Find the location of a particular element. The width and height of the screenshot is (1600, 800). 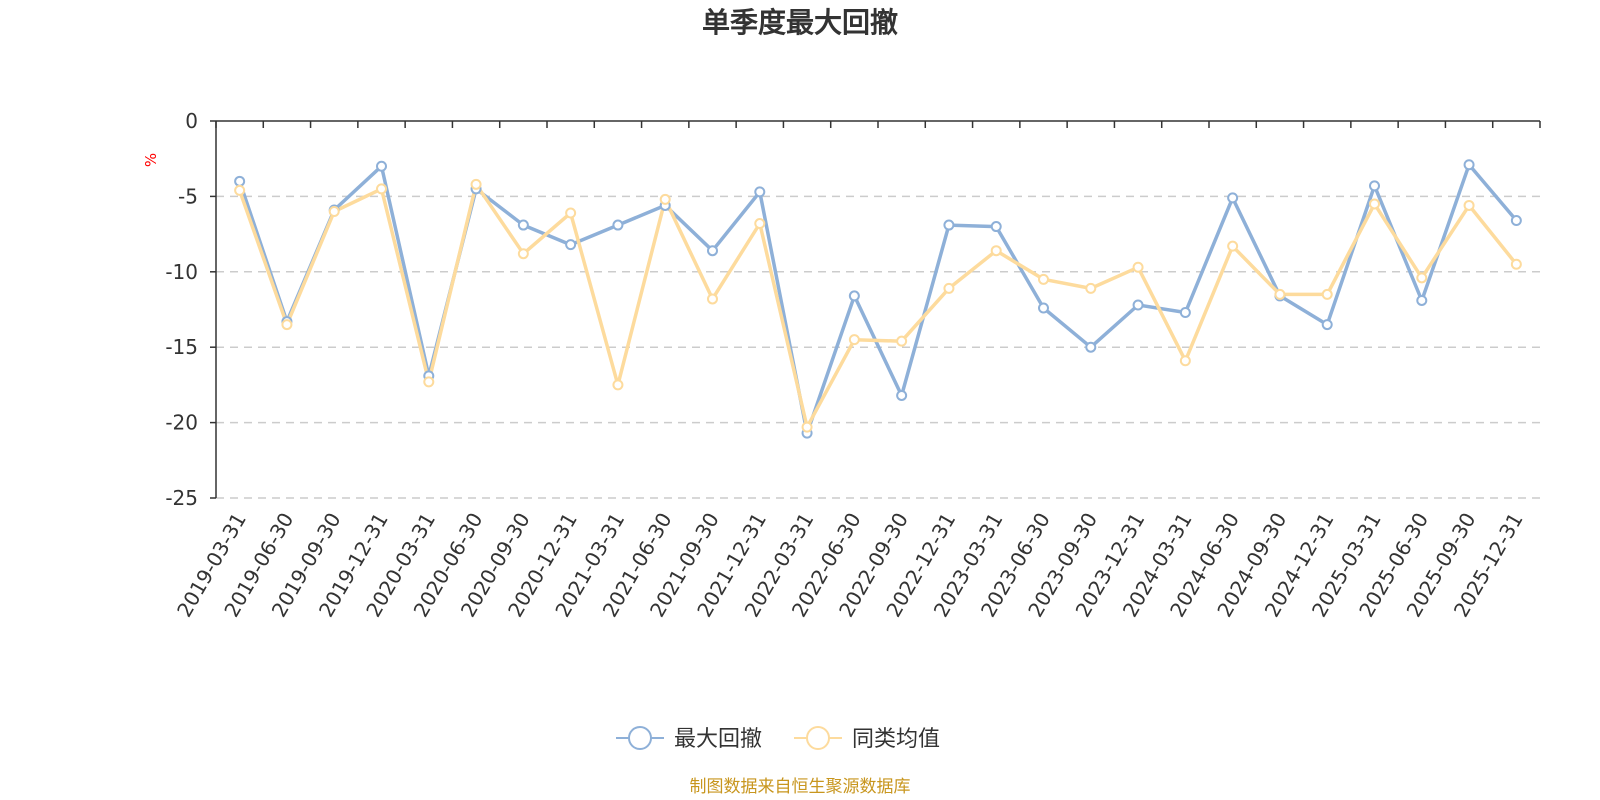

y-tick-label: -10 is located at coordinates (181, 272).